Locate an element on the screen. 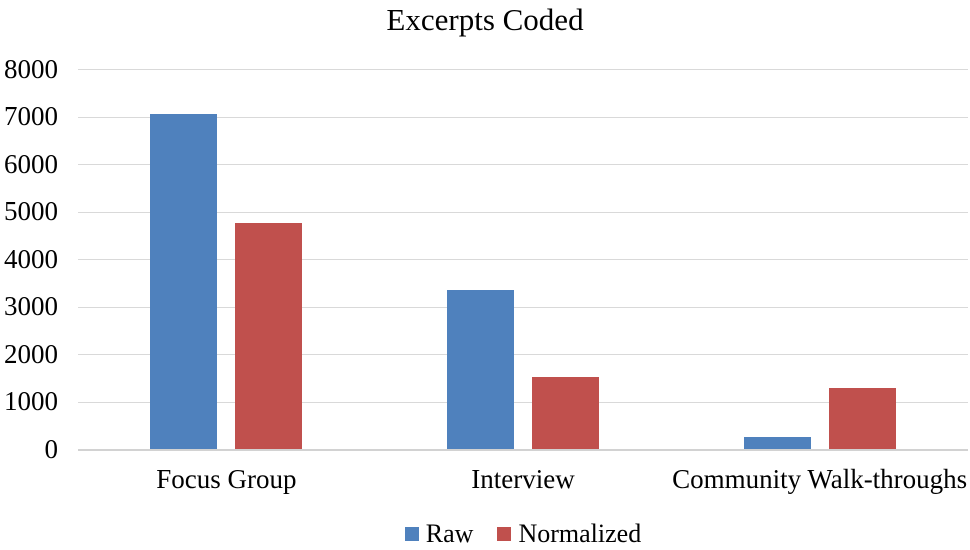 The width and height of the screenshot is (970, 550). y-tick-label: 1000 is located at coordinates (31, 401).